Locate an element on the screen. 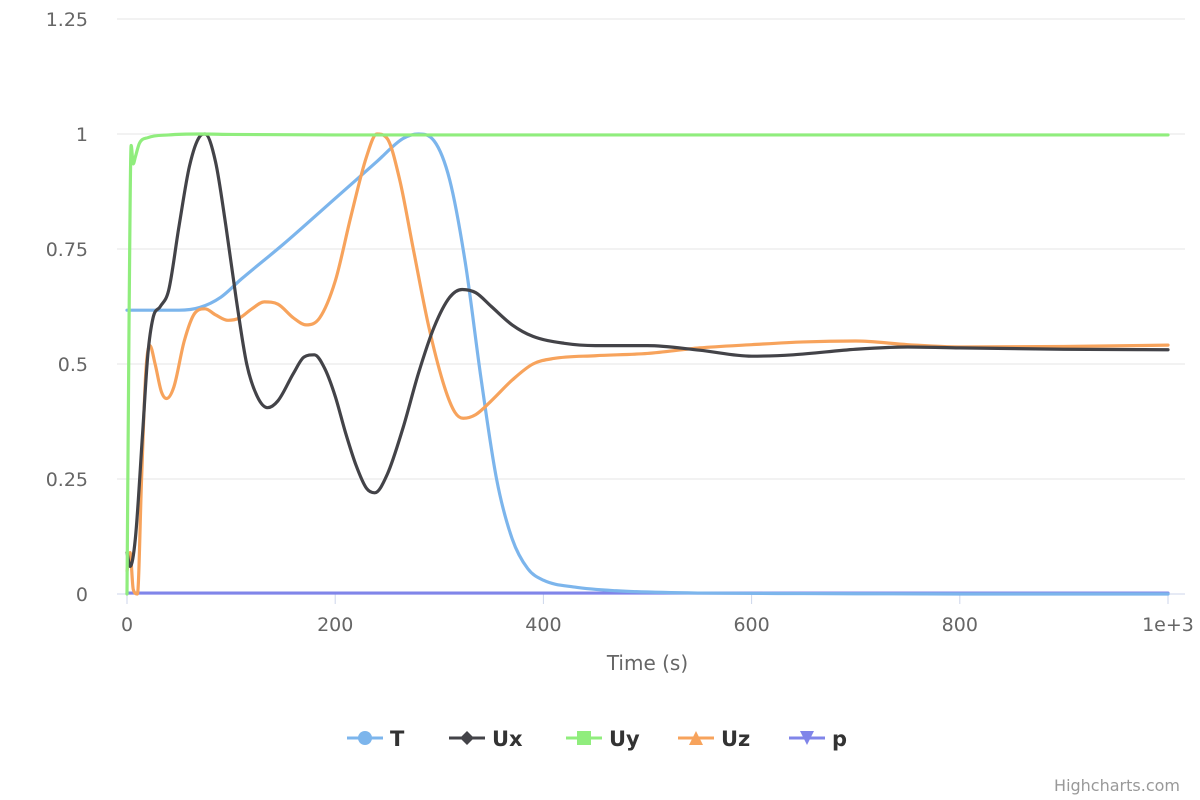 This screenshot has height=800, width=1200. y-tick-label: 0 is located at coordinates (82, 595).